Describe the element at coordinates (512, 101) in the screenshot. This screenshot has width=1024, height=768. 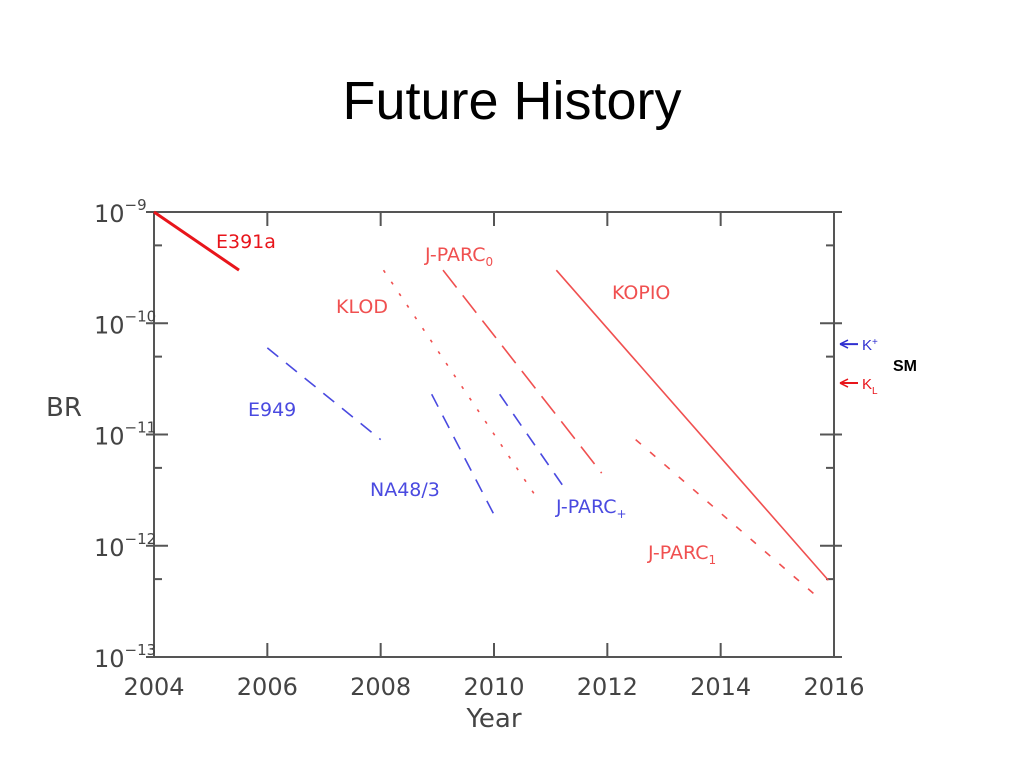
I see `slide-title: Future History` at that location.